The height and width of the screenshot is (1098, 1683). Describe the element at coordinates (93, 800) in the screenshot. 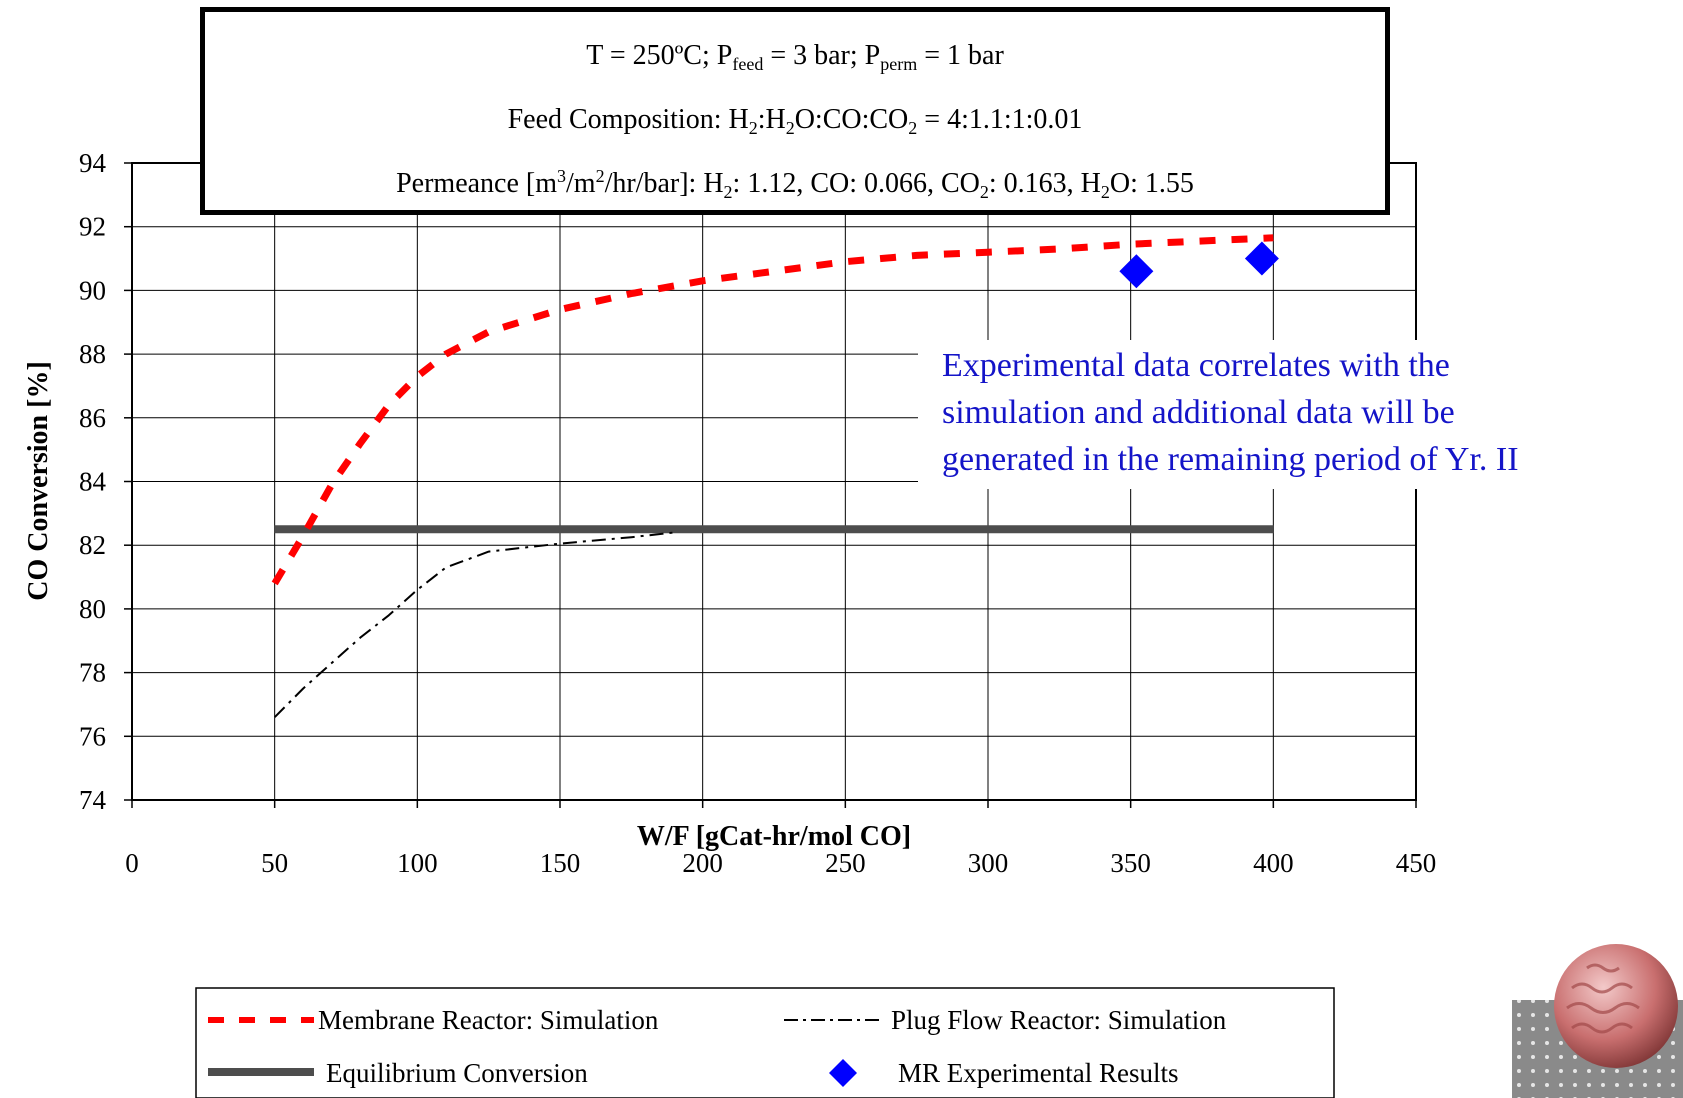

I see `y-tick-label: 74` at that location.